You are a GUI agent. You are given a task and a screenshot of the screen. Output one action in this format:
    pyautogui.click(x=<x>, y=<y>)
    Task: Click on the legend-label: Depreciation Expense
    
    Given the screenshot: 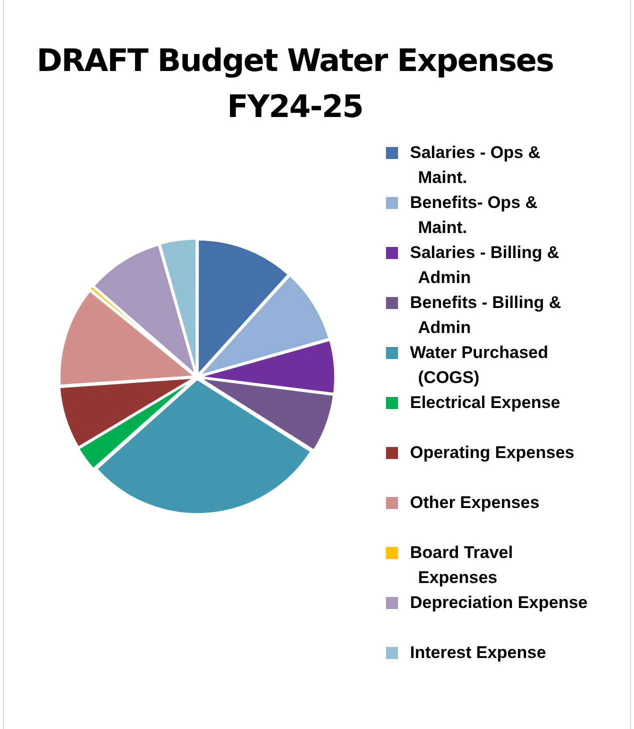 What is the action you would take?
    pyautogui.click(x=499, y=603)
    